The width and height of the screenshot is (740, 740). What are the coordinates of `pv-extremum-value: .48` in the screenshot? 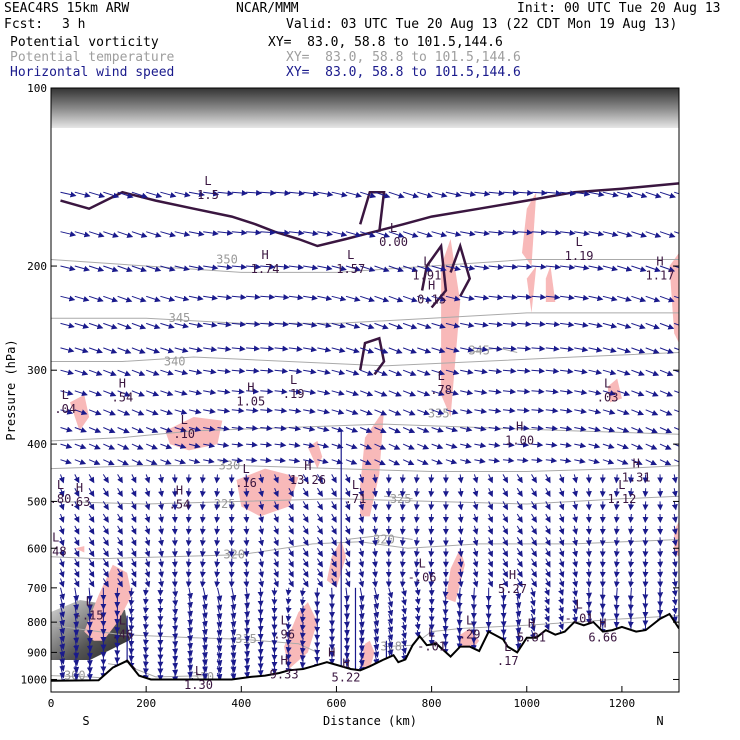 It's located at (56, 551).